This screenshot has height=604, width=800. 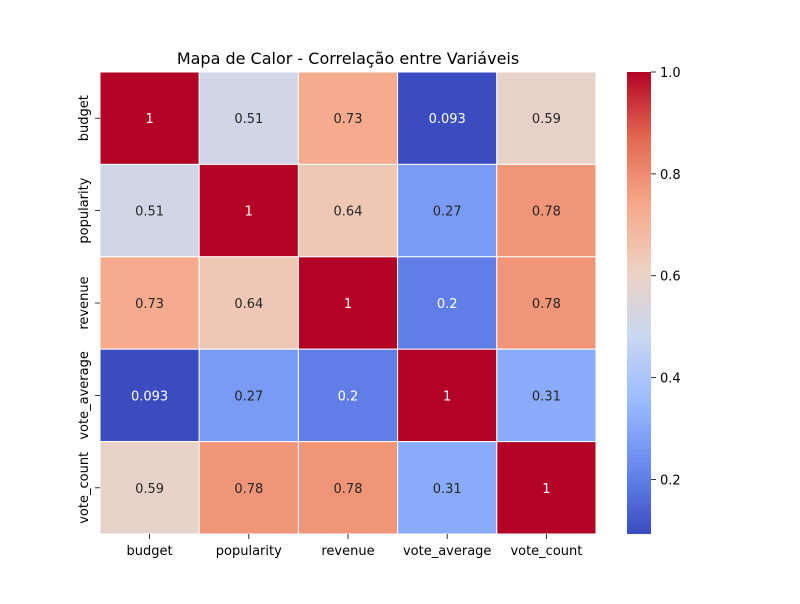 I want to click on x-tick-label: vote_average, so click(x=447, y=551).